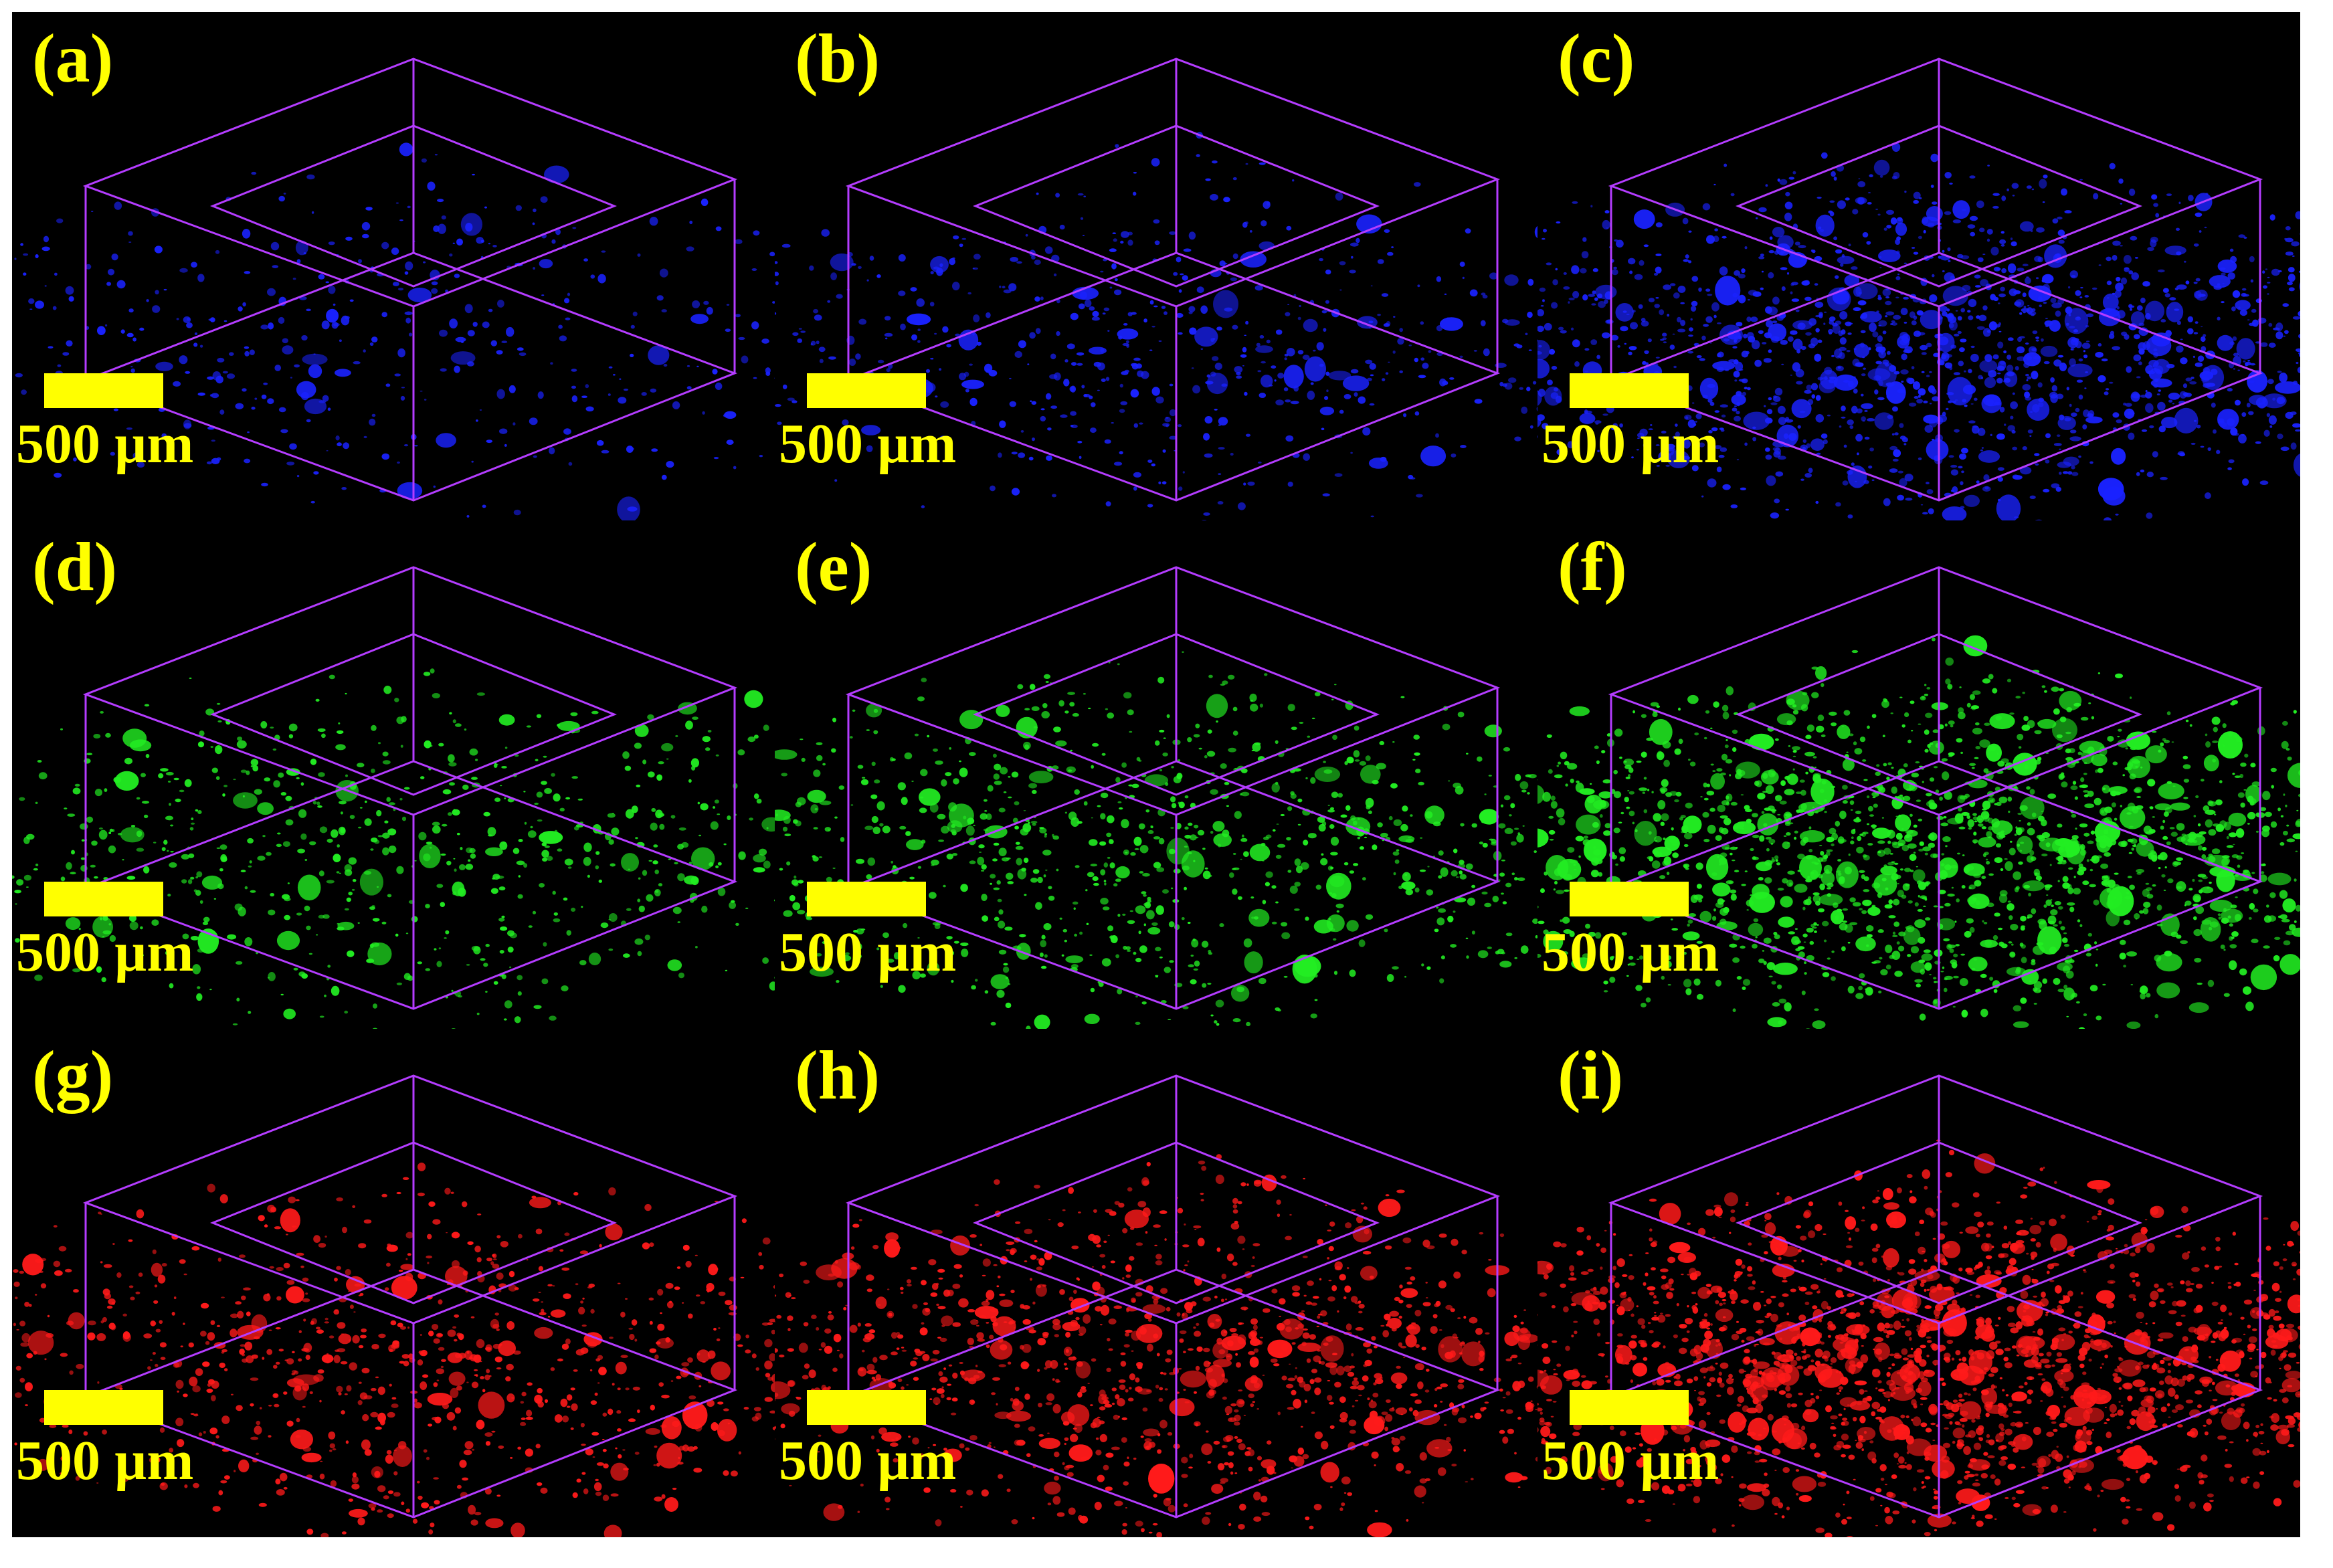 This screenshot has width=2333, height=1568. Describe the element at coordinates (73, 1075) in the screenshot. I see `panel-label: (g)` at that location.